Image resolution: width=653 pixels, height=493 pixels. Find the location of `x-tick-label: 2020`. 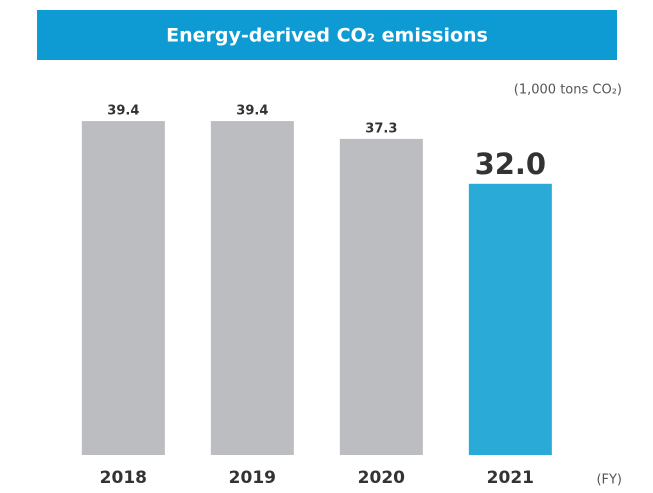

x-tick-label: 2020 is located at coordinates (381, 478).